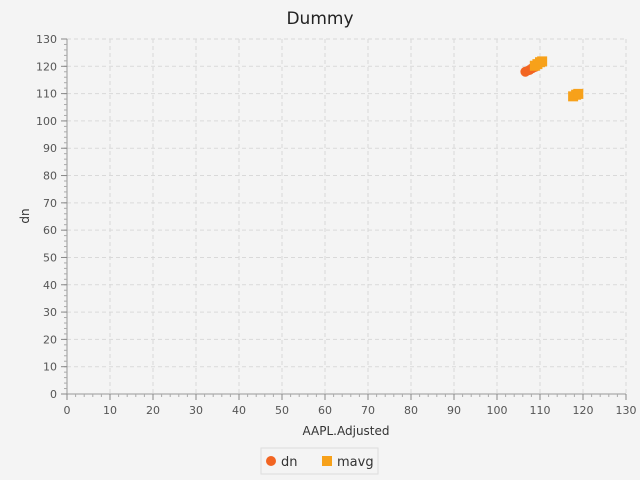  I want to click on x-tick-label: 70, so click(368, 410).